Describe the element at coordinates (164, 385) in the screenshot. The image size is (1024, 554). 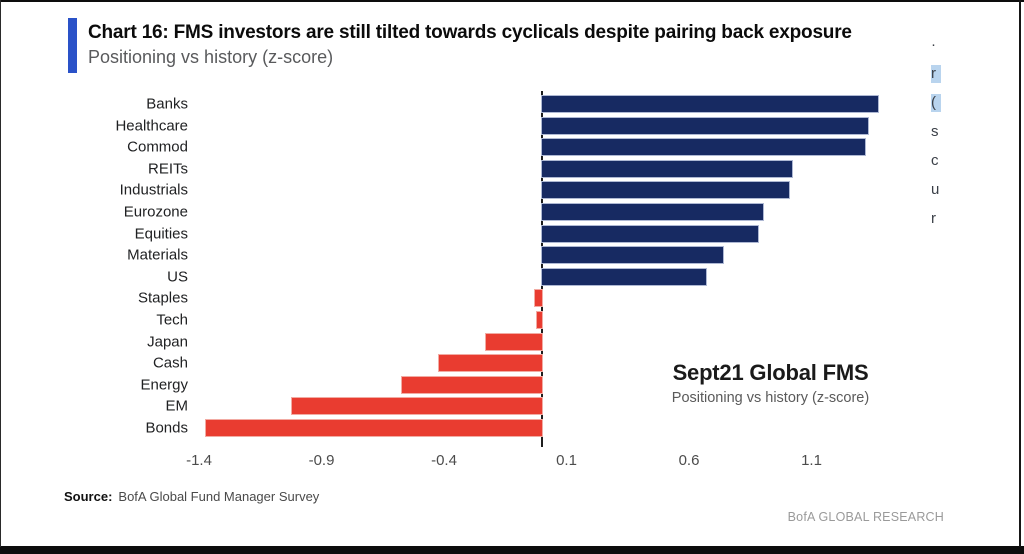
I see `category-label-energy: Energy` at that location.